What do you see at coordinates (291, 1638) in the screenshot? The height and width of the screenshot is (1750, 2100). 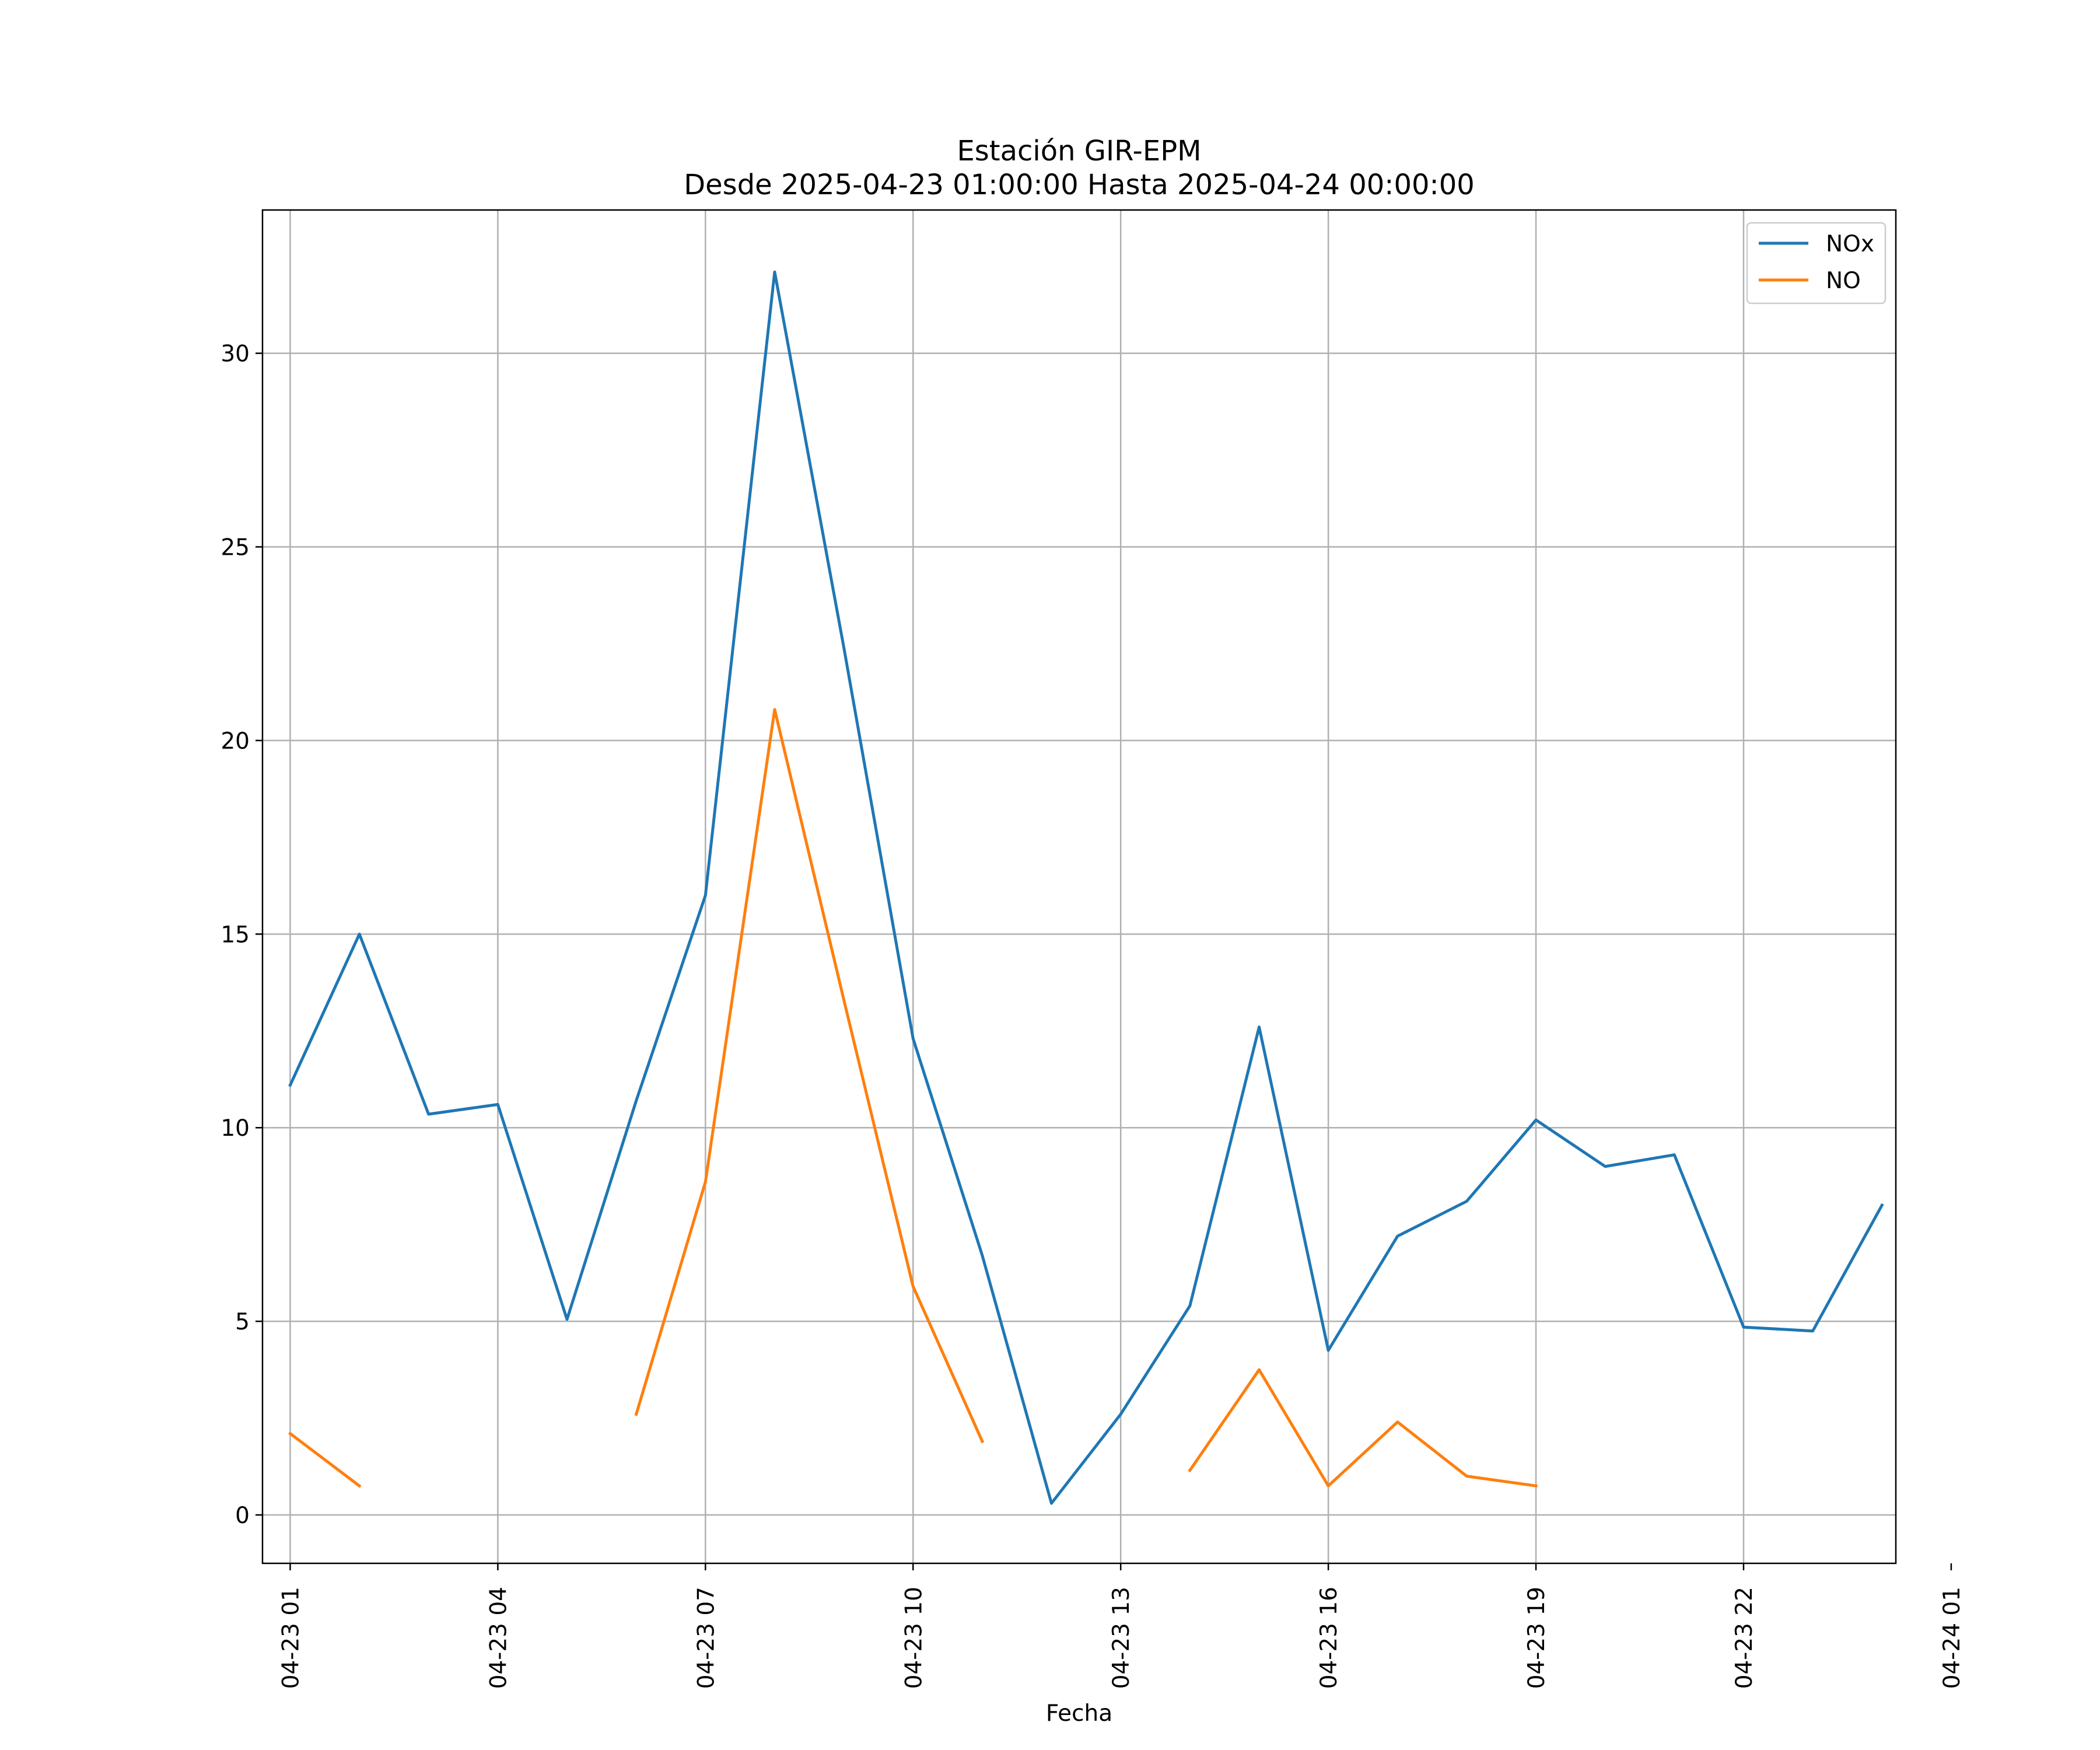 I see `x-tick-label: 04-23 01` at bounding box center [291, 1638].